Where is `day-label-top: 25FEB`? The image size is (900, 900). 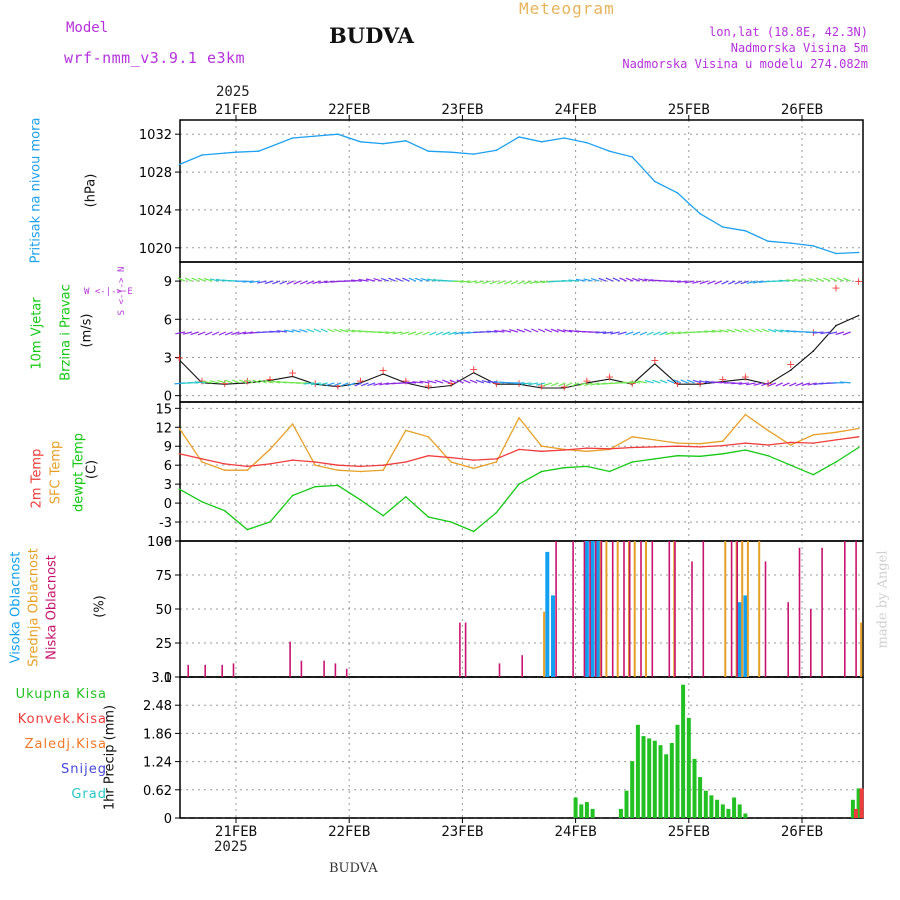
day-label-top: 25FEB is located at coordinates (689, 110).